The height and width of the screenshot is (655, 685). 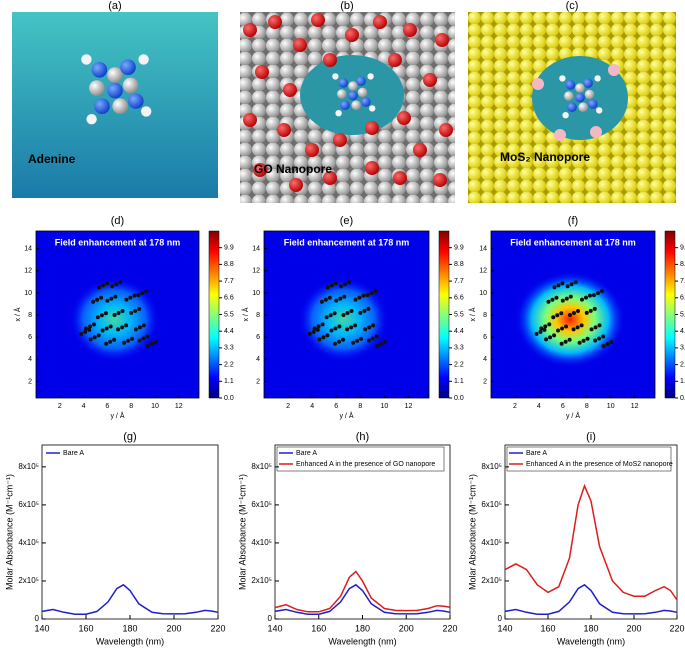 What do you see at coordinates (573, 221) in the screenshot?
I see `panel-label: (f)` at bounding box center [573, 221].